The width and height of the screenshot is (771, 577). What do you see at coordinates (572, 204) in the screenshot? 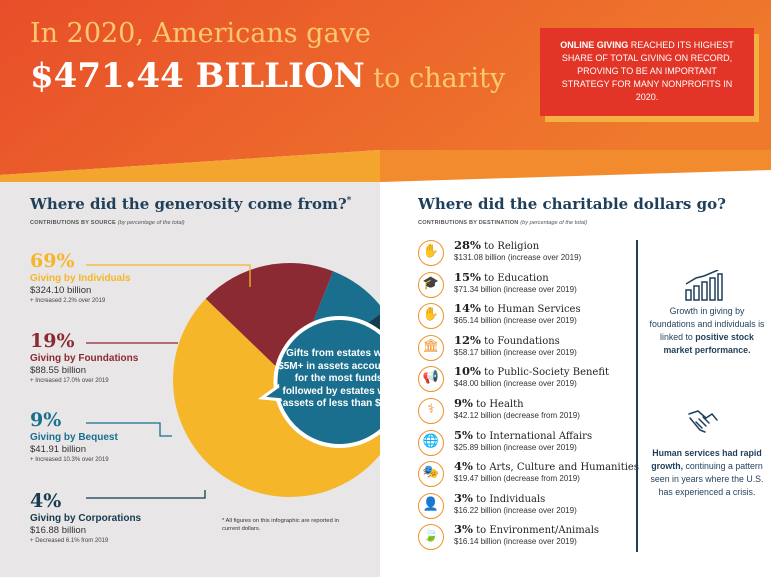
I see `destination-section-title: Where did the charitable dollars go?` at bounding box center [572, 204].